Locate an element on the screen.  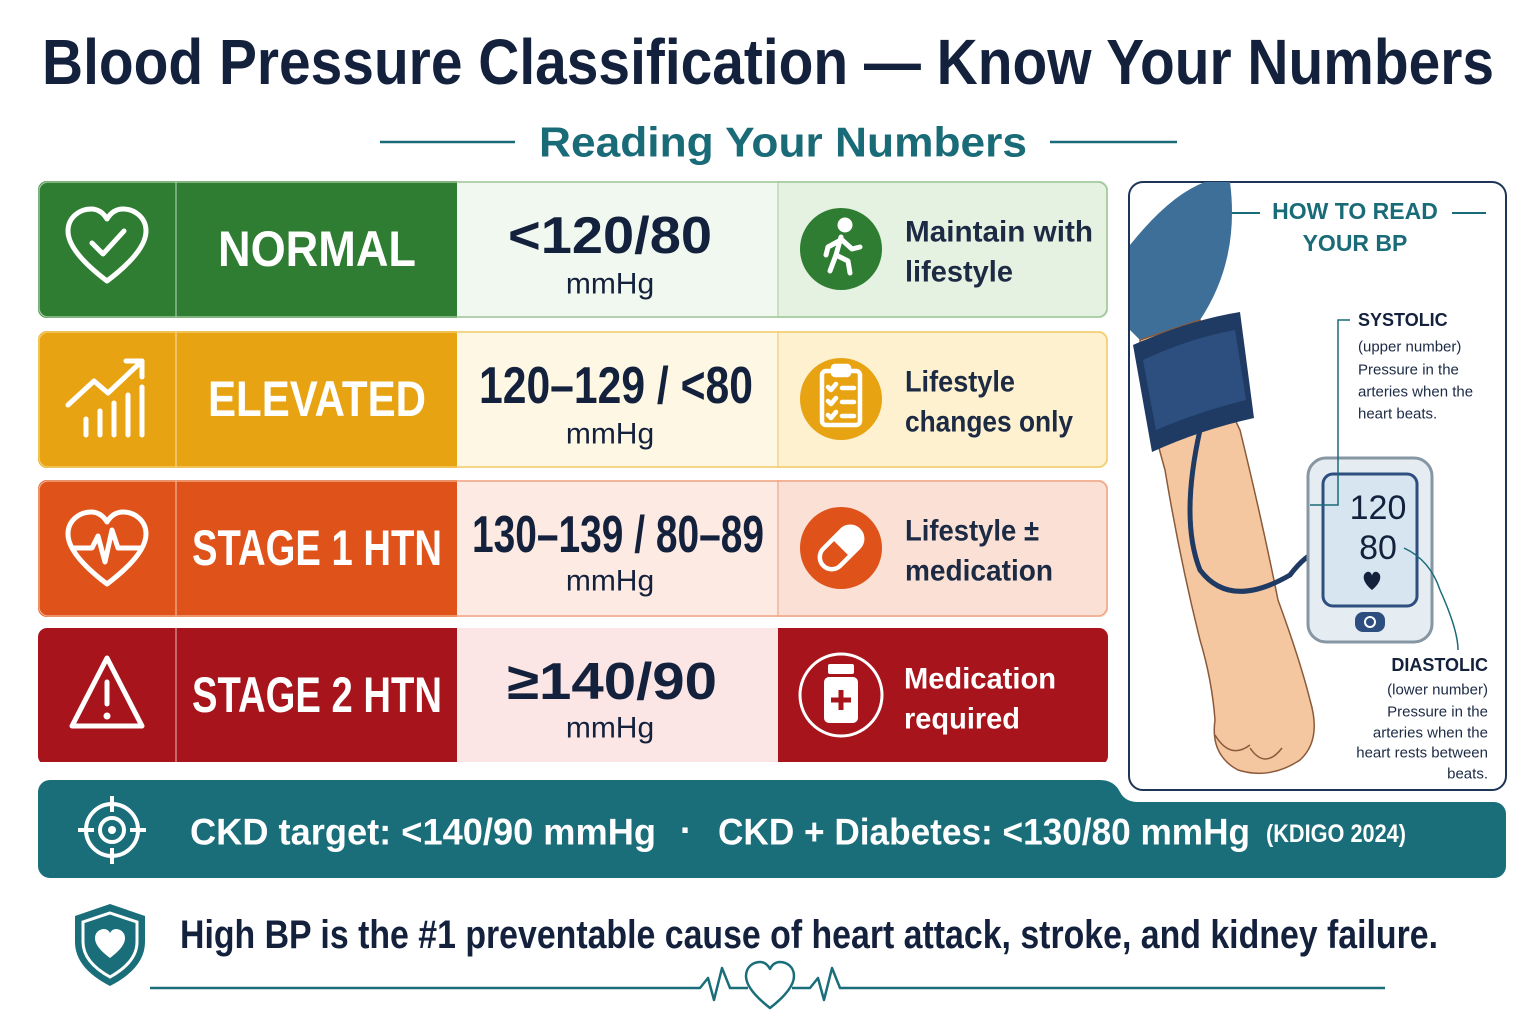
ckd-diabetes: CKD + Diabetes: <130/80 mmHg is located at coordinates (984, 832).